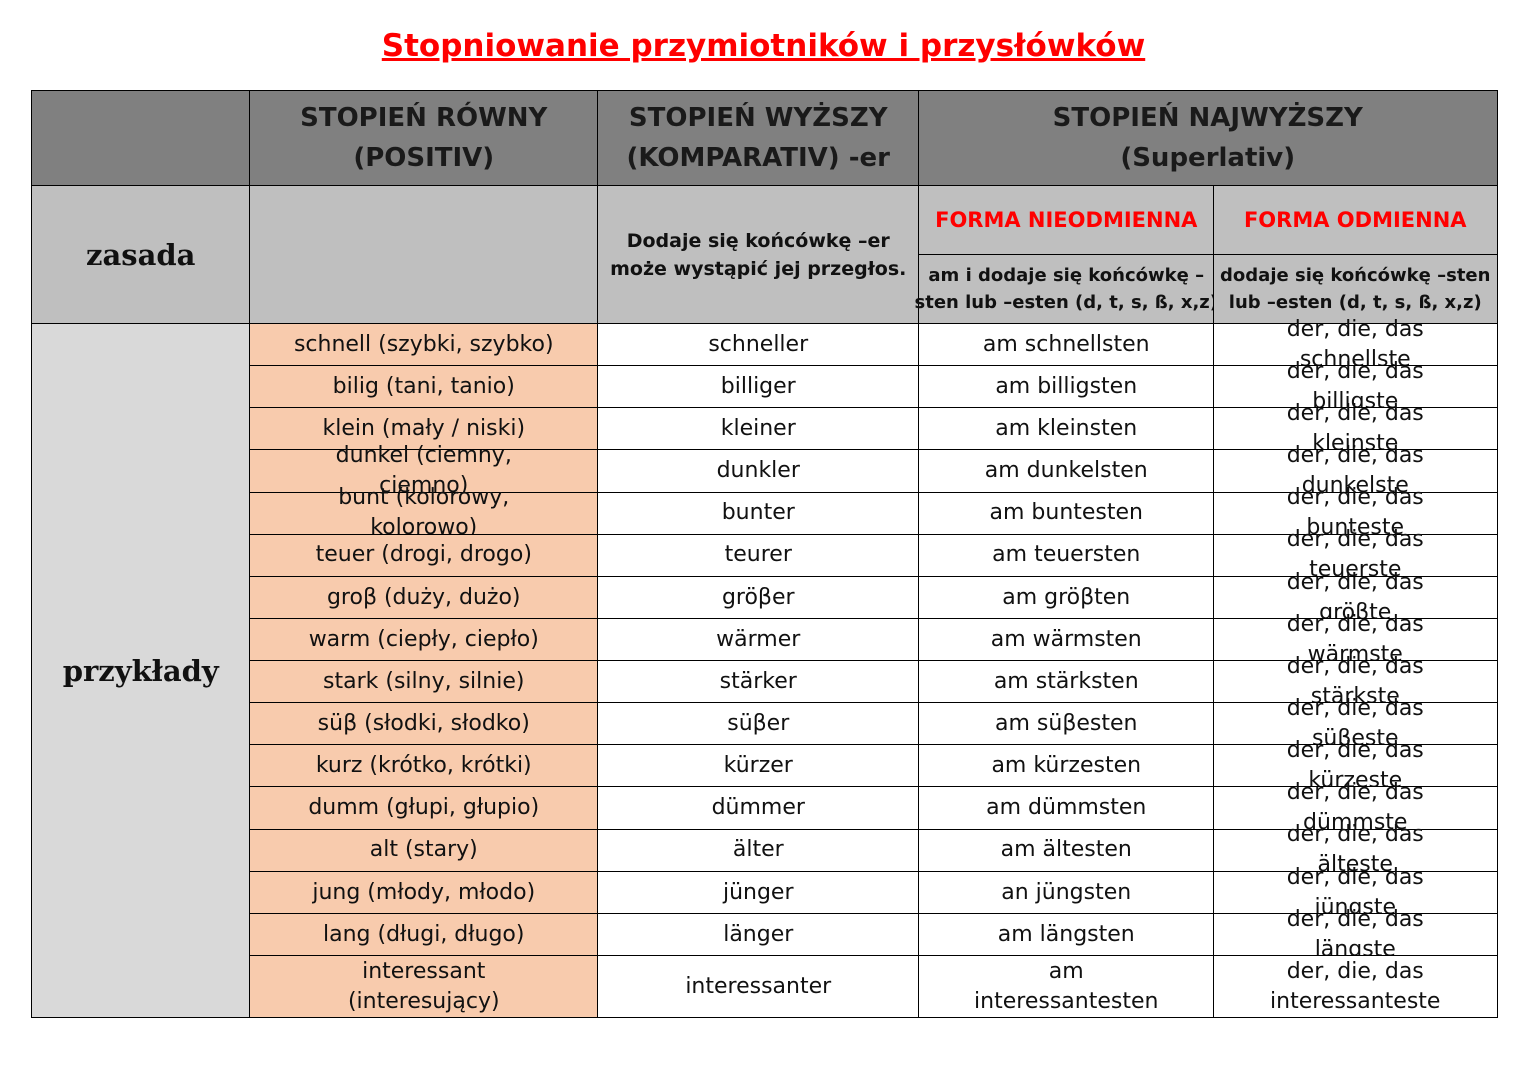 Image resolution: width=1527 pixels, height=1080 pixels. What do you see at coordinates (1066, 892) in the screenshot?
I see `example-cell: an jüngsten` at bounding box center [1066, 892].